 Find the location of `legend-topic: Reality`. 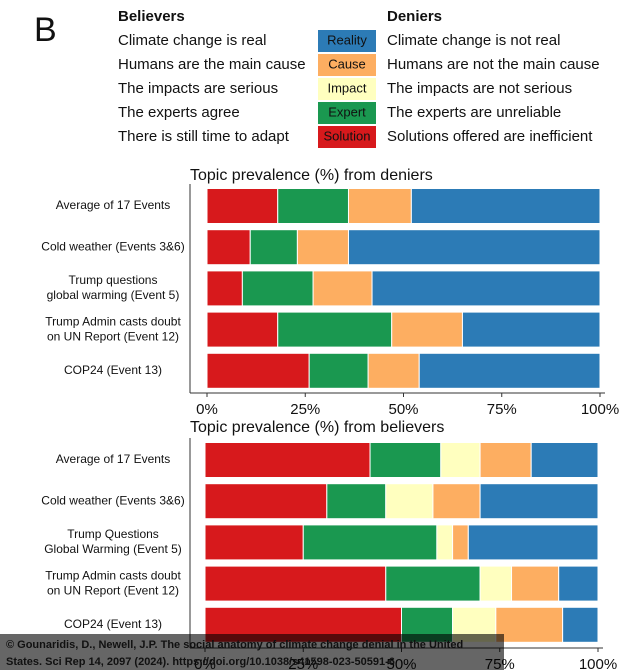

legend-topic: Reality is located at coordinates (347, 39).